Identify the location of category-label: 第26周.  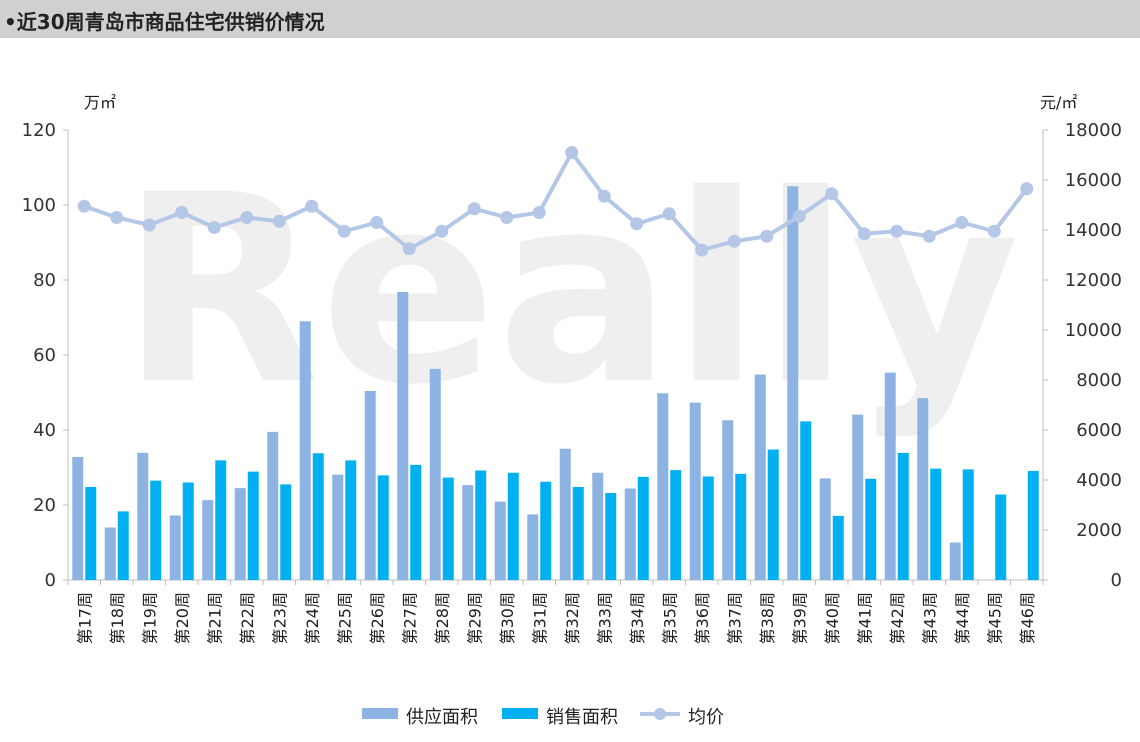
(377, 618).